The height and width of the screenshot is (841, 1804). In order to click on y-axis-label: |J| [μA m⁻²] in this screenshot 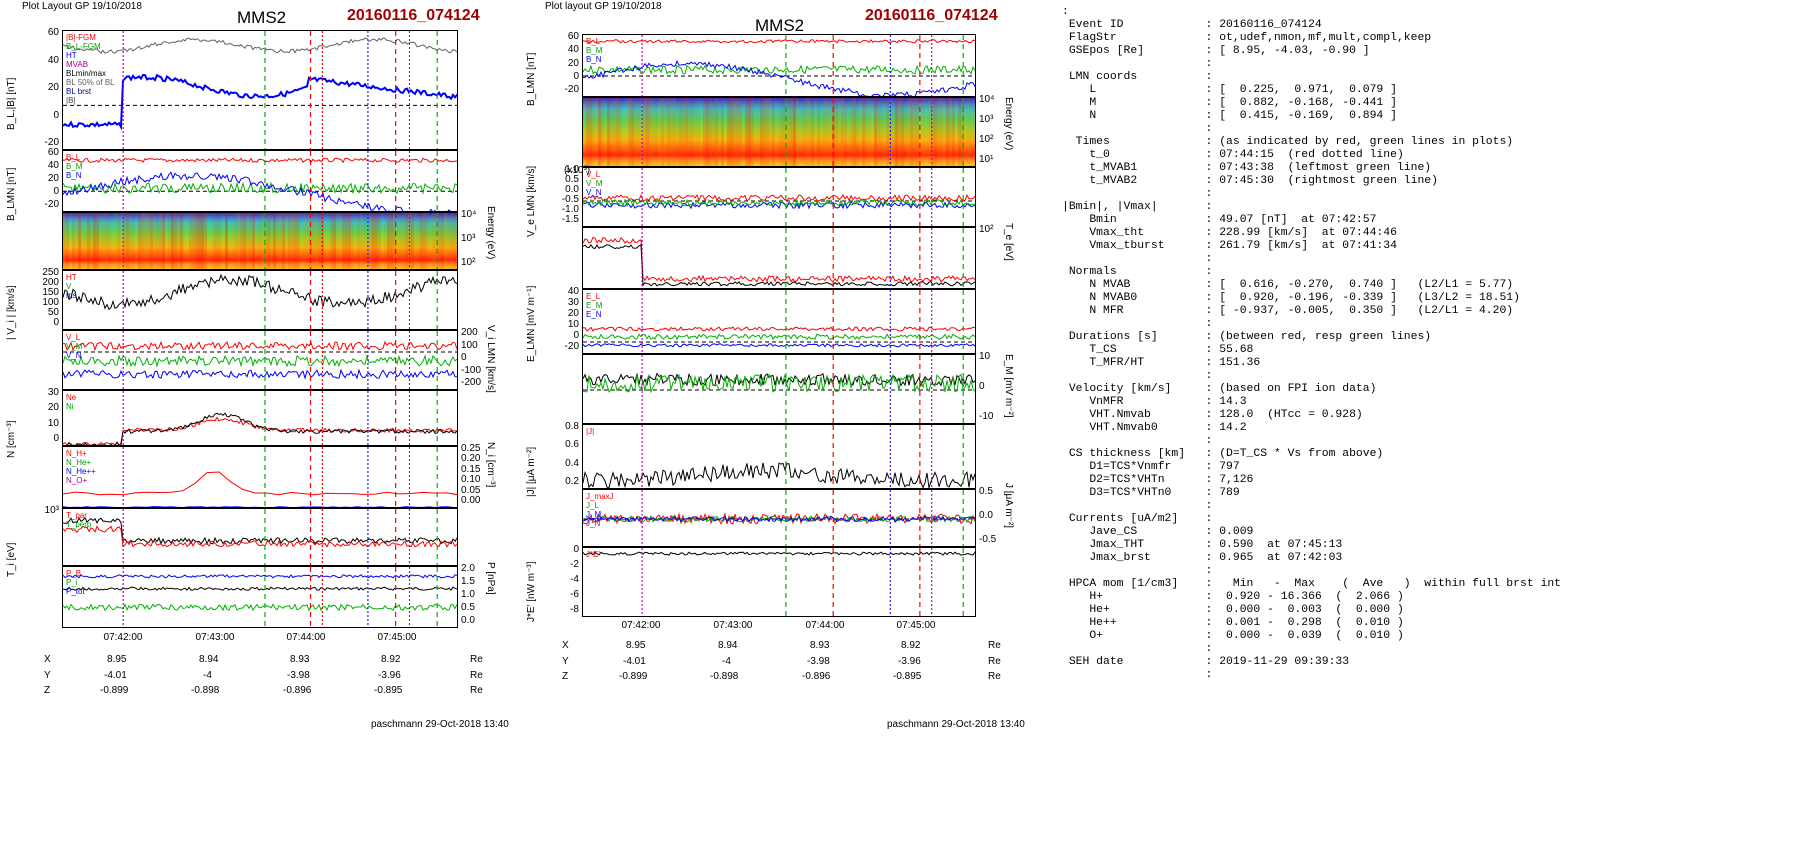, I will do `click(531, 471)`.